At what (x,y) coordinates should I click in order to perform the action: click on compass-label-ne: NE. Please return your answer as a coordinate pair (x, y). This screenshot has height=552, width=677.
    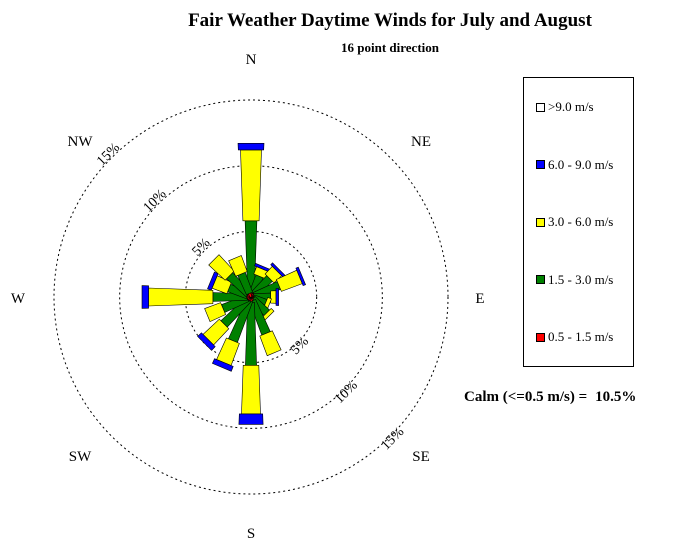
    Looking at the image, I should click on (421, 142).